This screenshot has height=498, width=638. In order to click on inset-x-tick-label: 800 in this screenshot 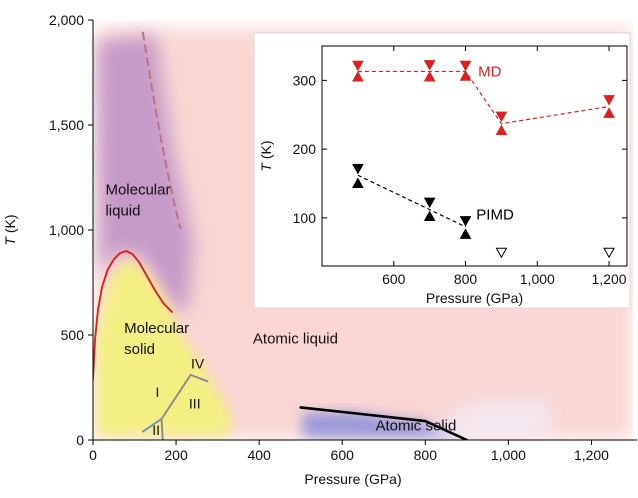, I will do `click(466, 279)`.